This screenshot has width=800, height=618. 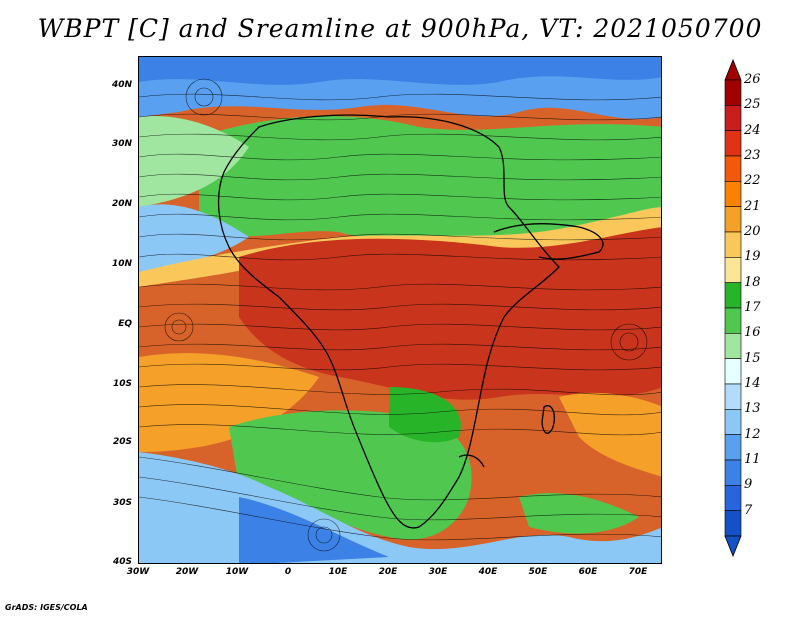 I want to click on colorbar-tick-label: 11, so click(x=752, y=459).